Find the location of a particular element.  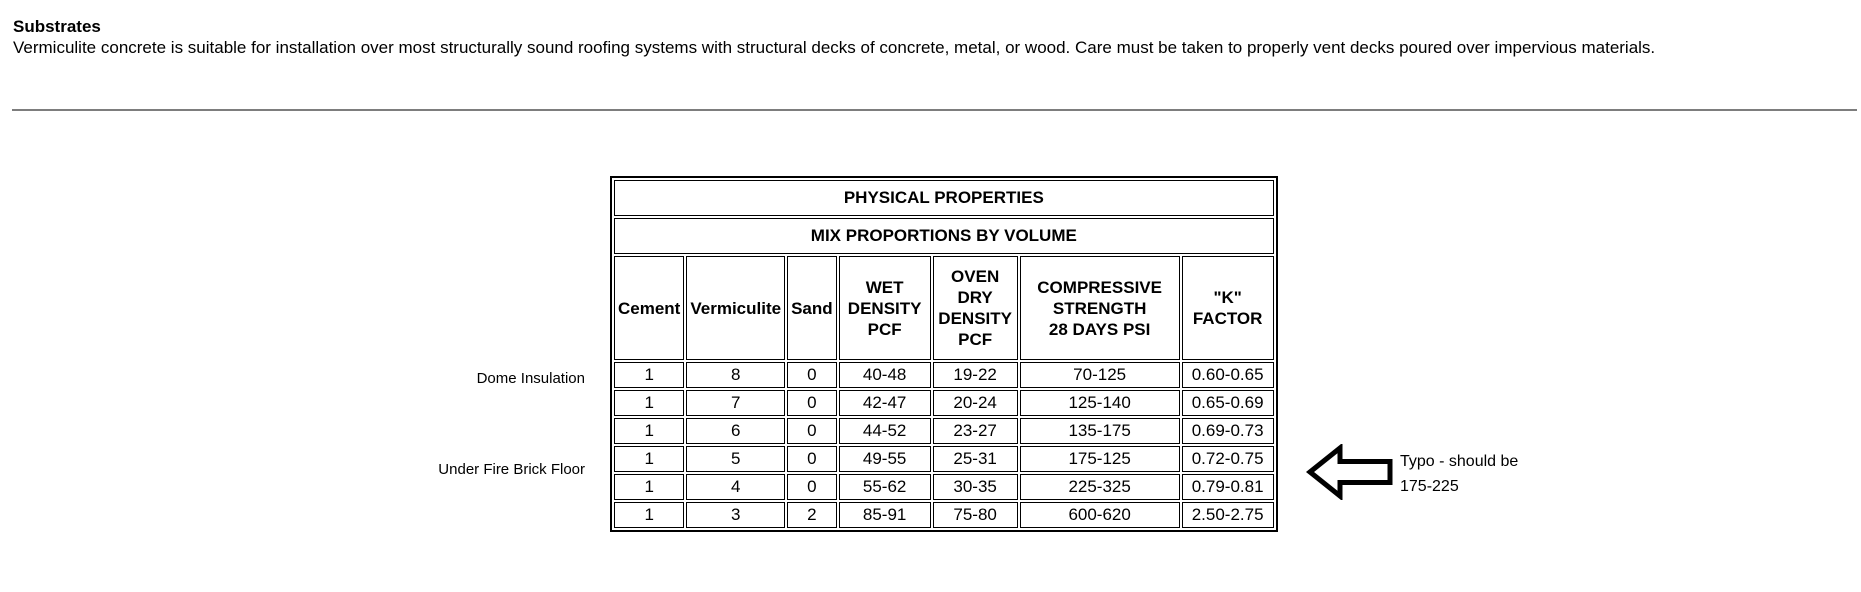

table-row: 1 3 2 85-91 75-80 600-620 2.50-2.75 is located at coordinates (944, 515).